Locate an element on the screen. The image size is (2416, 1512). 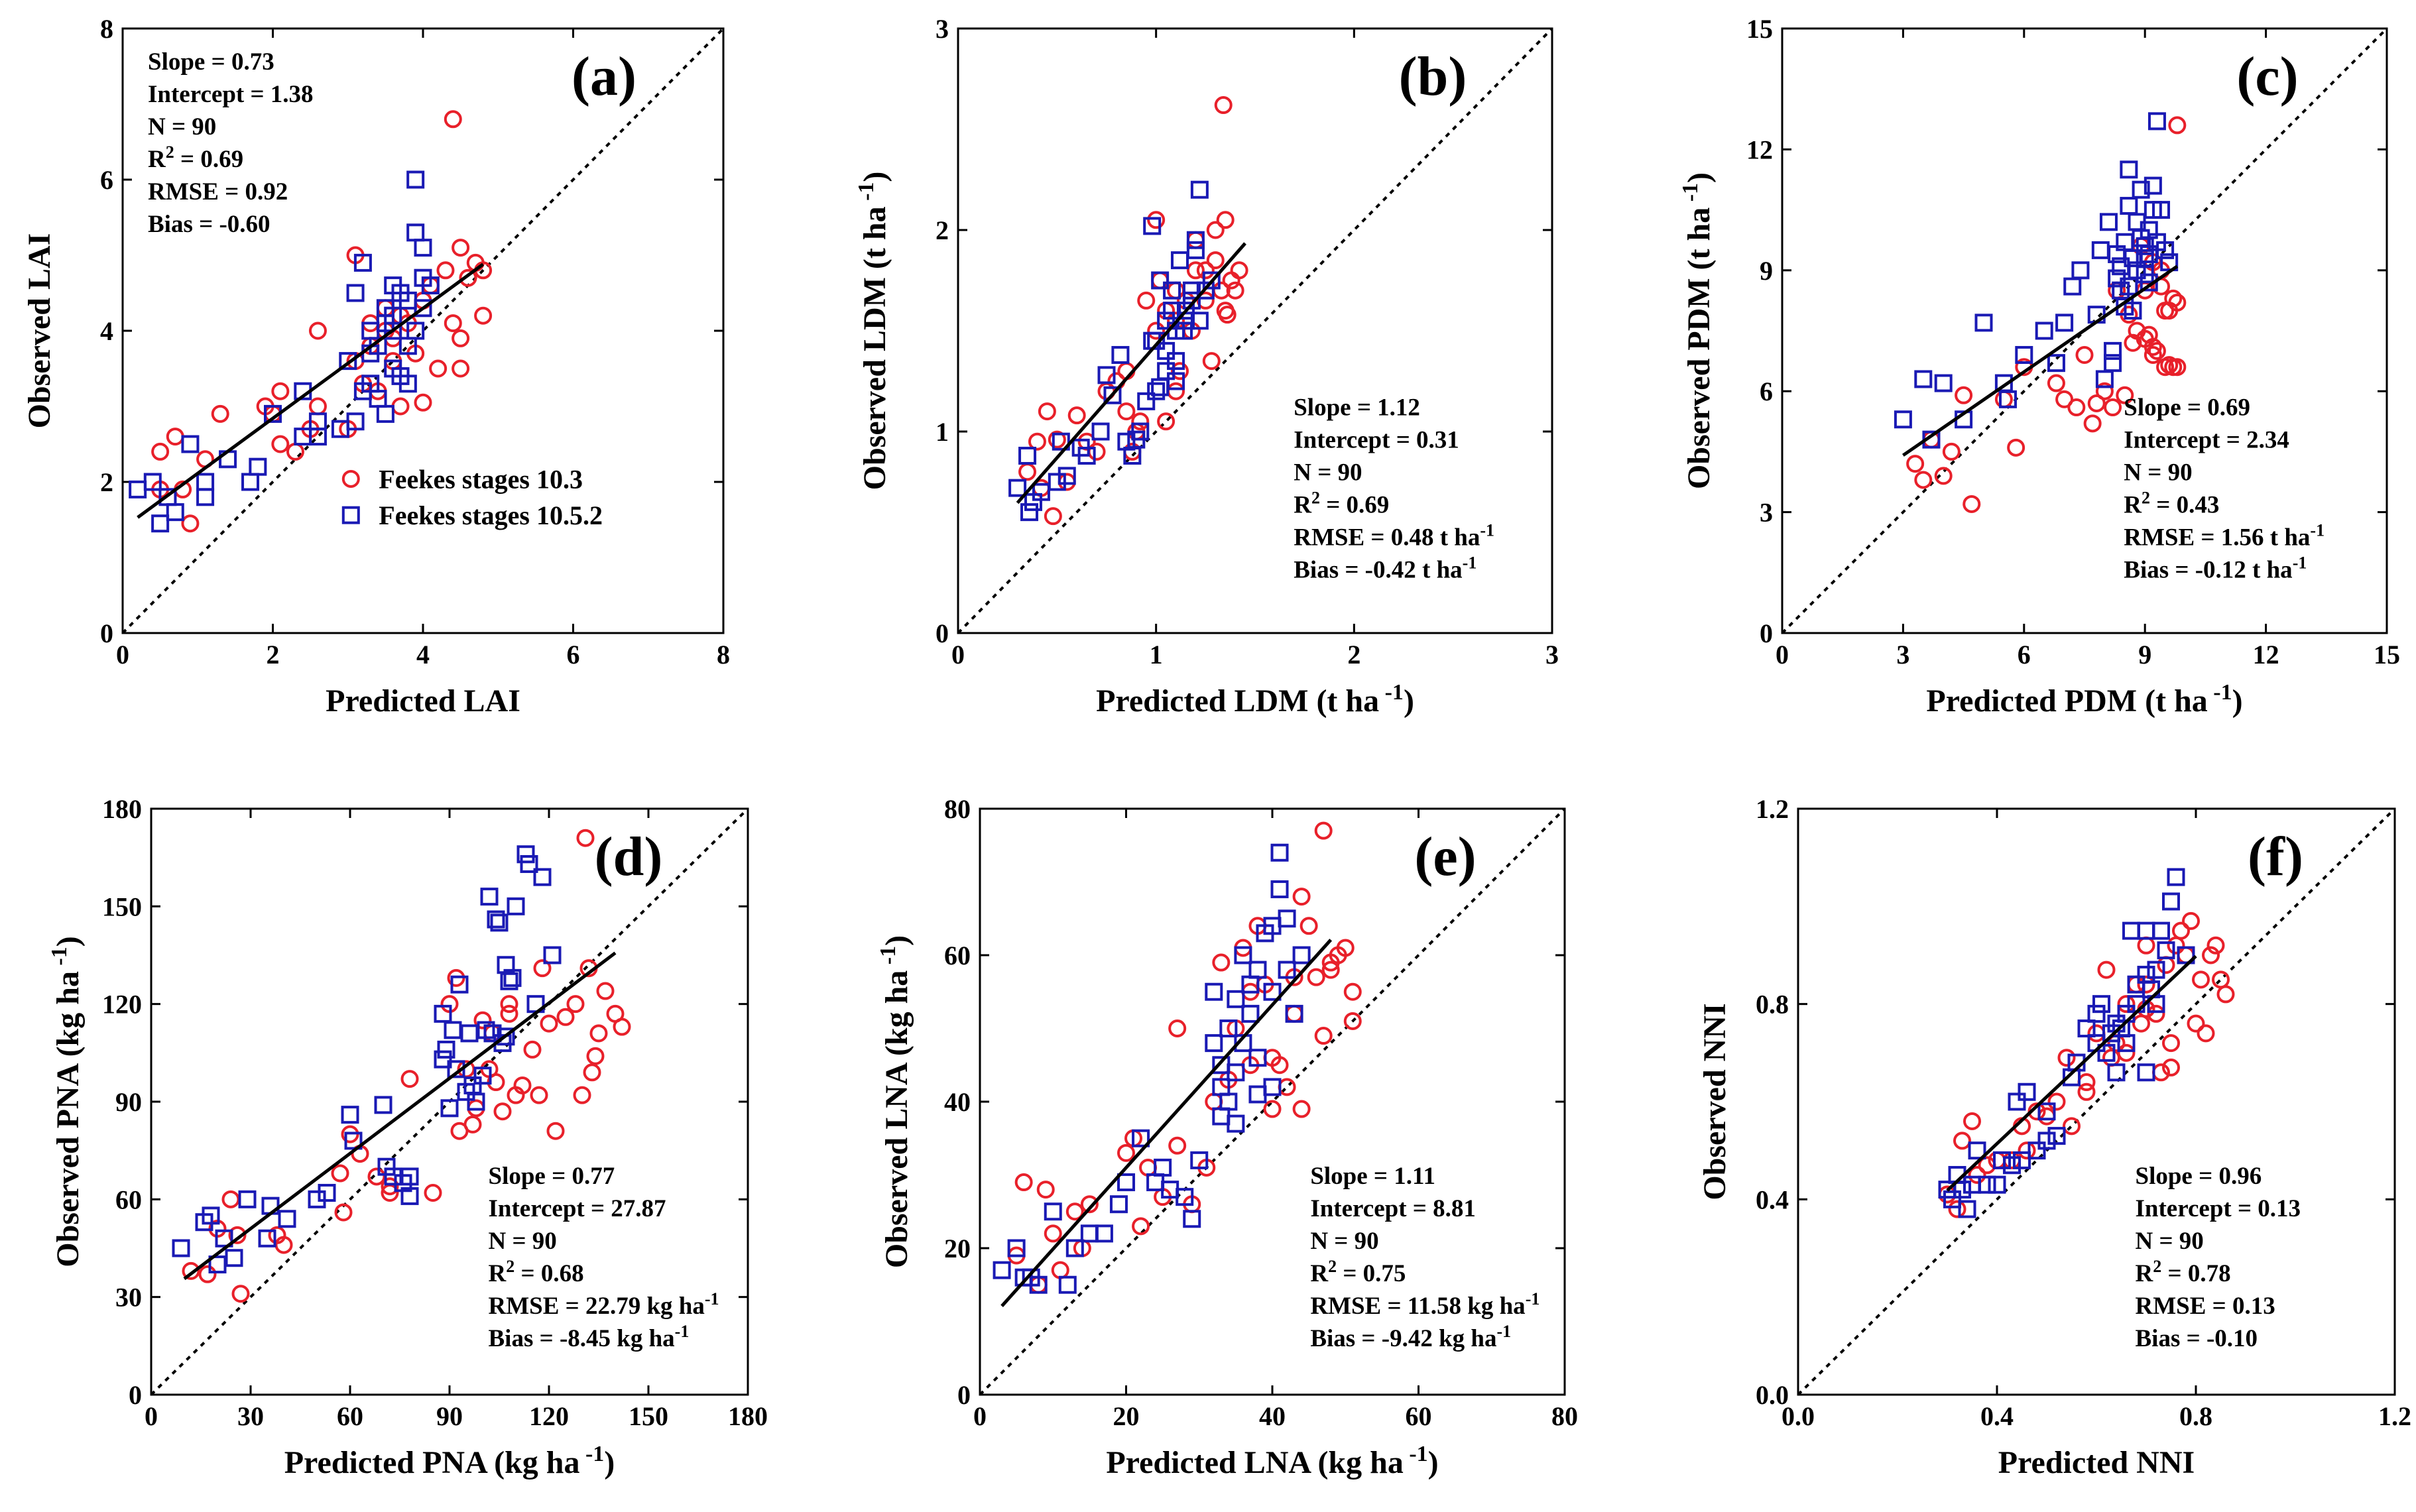
panel-label: (b) is located at coordinates (1433, 76).